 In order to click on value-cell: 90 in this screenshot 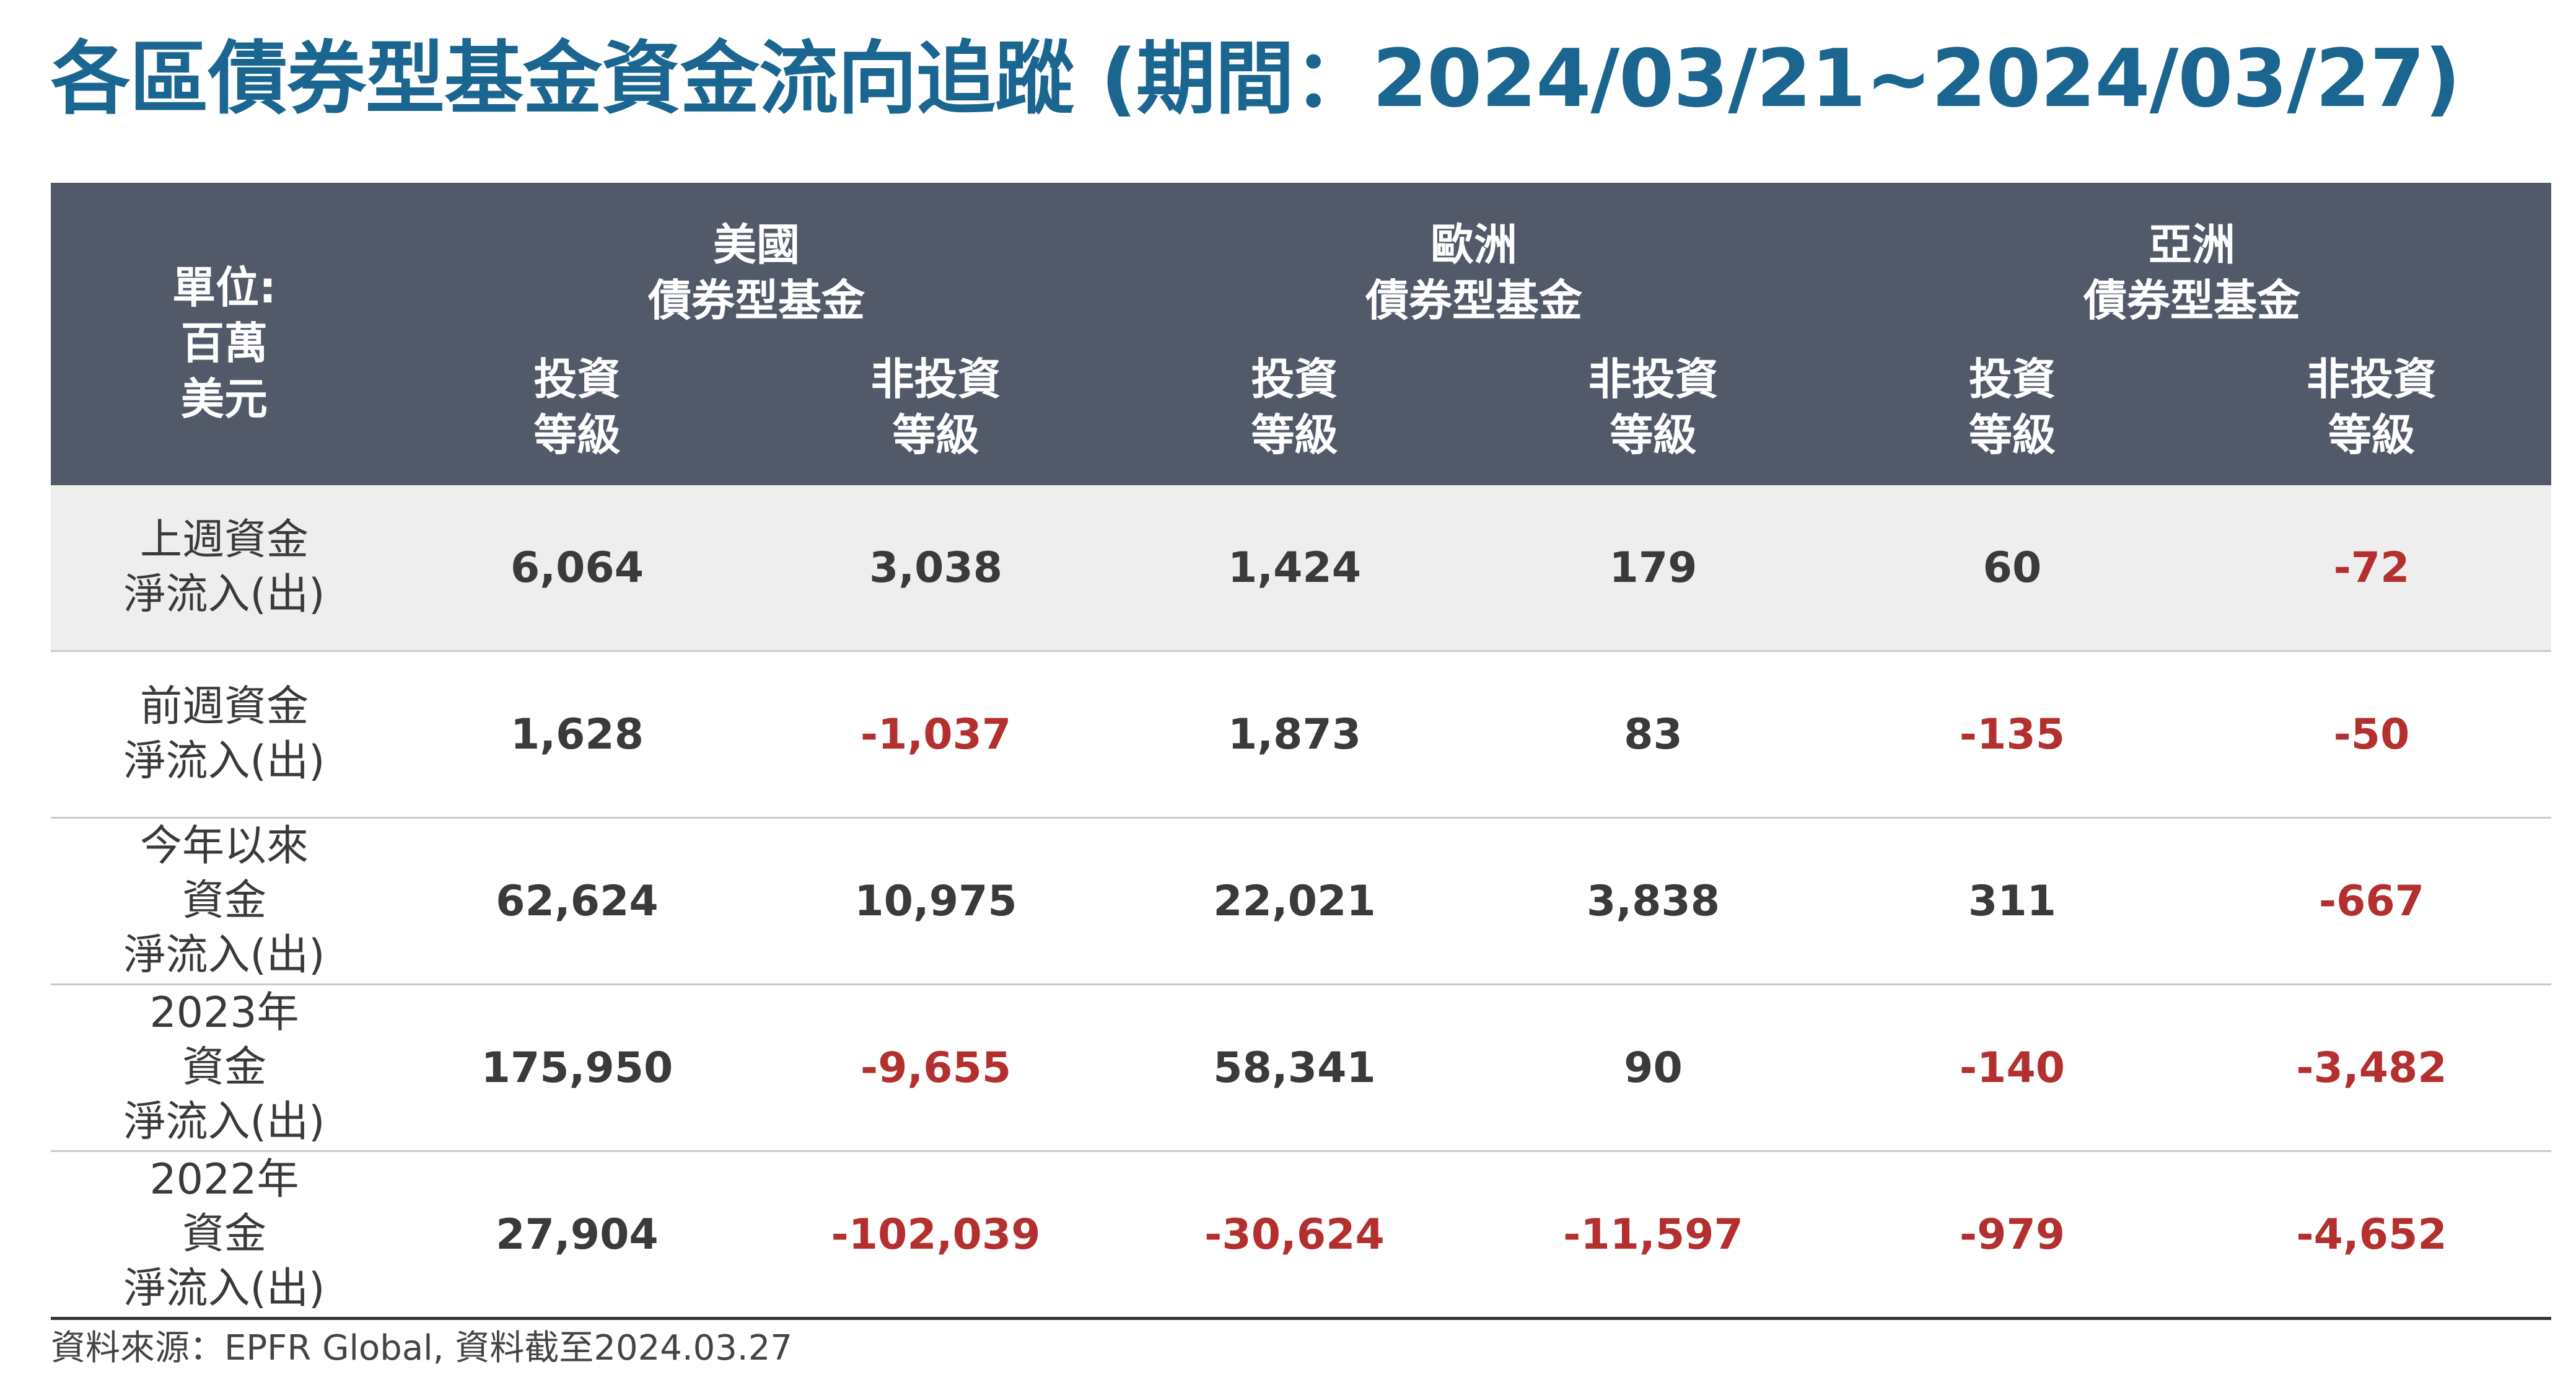, I will do `click(1653, 1068)`.